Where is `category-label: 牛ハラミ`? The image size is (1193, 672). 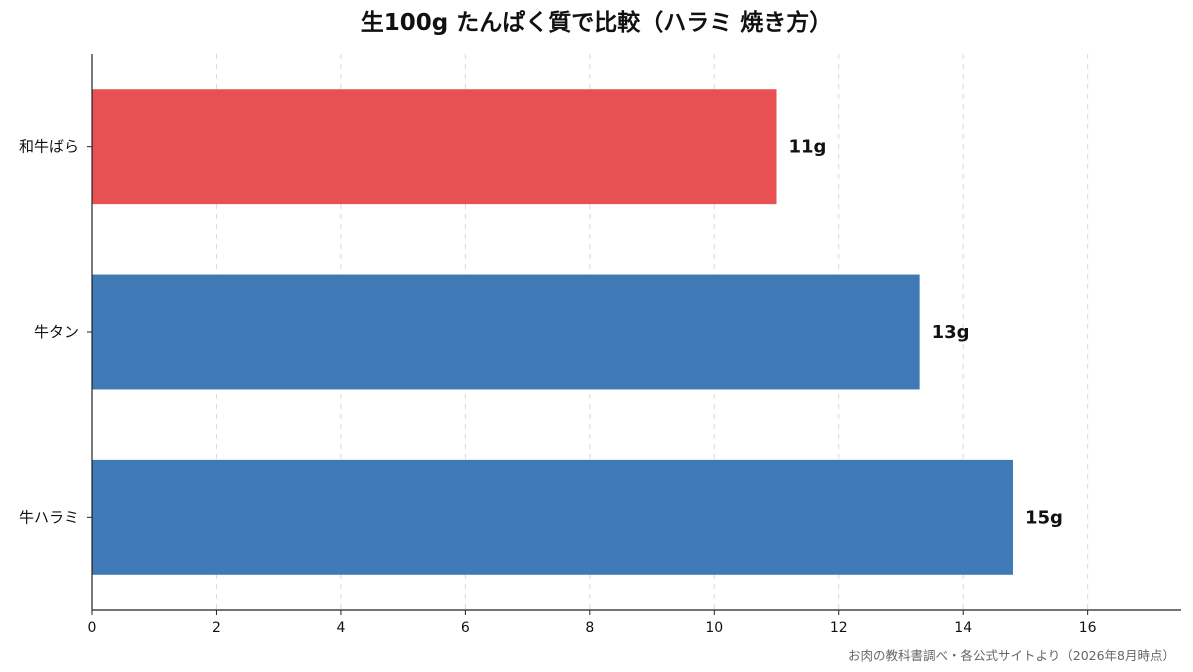 category-label: 牛ハラミ is located at coordinates (49, 517).